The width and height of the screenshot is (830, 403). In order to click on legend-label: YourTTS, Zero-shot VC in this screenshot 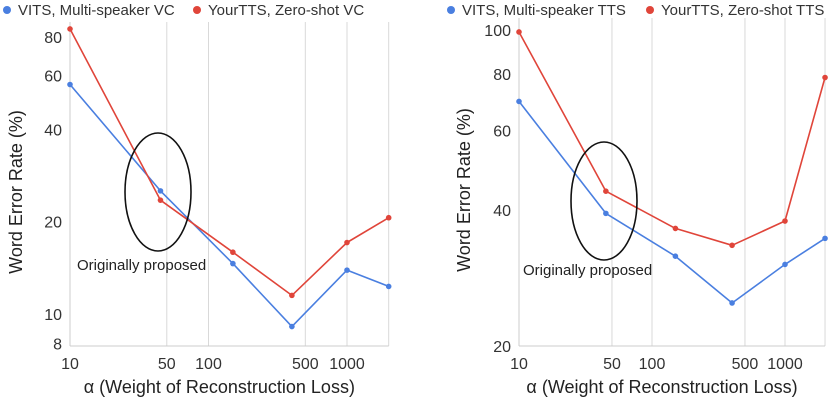, I will do `click(286, 10)`.